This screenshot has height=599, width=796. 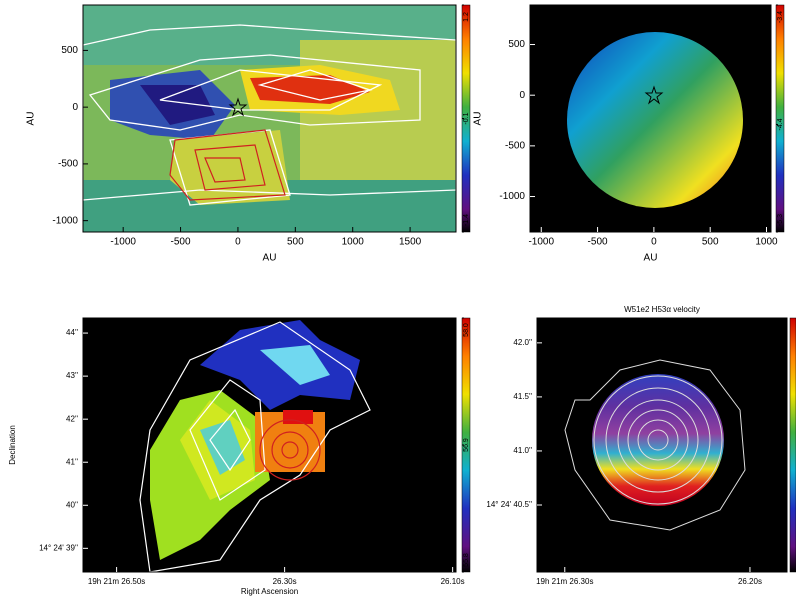 I want to click on x-tick-label: 19h 21m 26.30s, so click(x=564, y=581).